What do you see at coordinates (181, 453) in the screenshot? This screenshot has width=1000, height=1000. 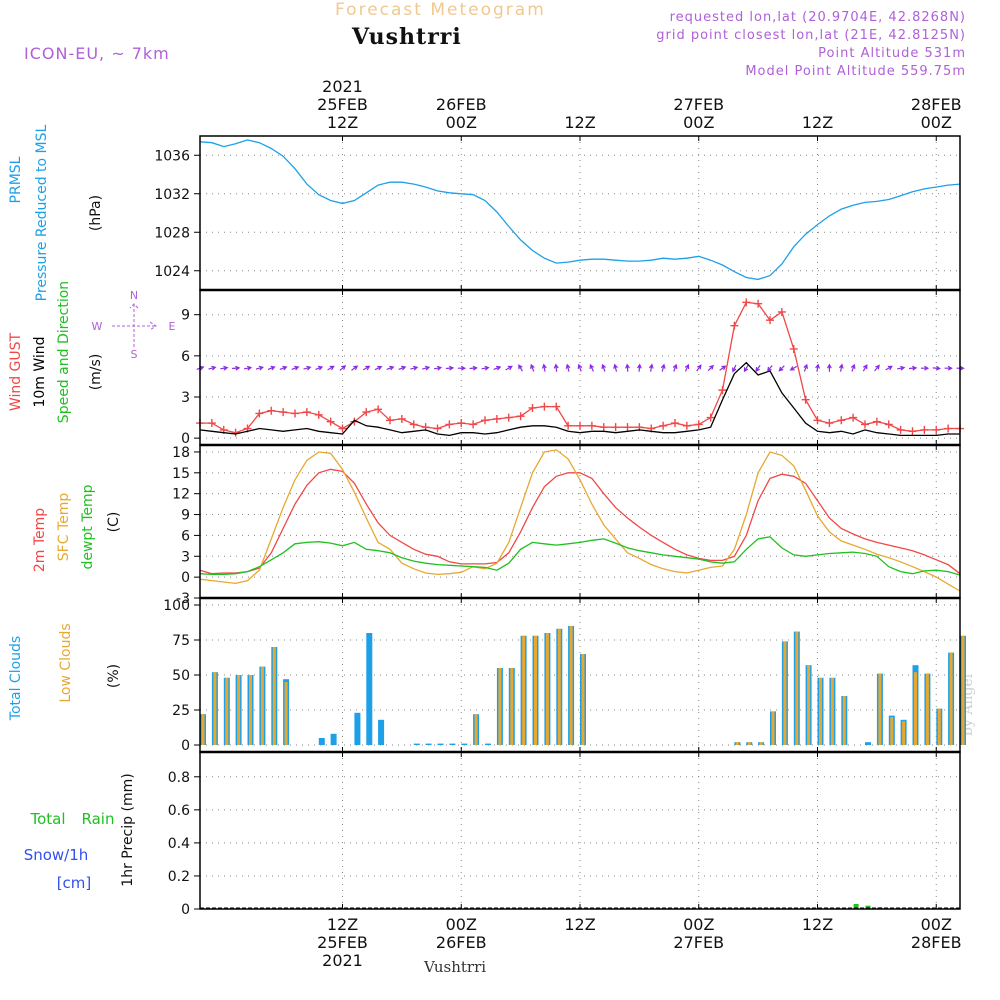 I see `y-tick-label: 18` at bounding box center [181, 453].